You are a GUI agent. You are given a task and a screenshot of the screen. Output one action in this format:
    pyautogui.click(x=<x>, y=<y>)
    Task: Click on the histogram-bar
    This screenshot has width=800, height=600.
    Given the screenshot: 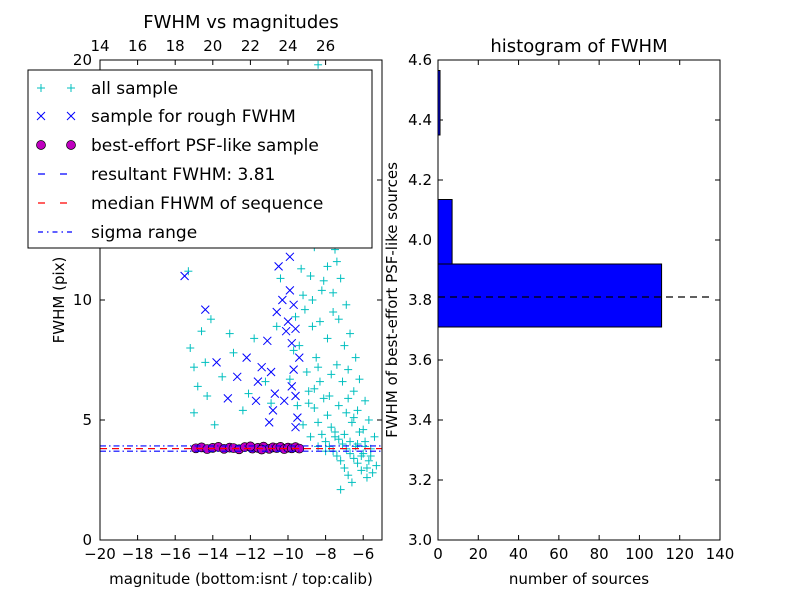 What is the action you would take?
    pyautogui.click(x=550, y=295)
    